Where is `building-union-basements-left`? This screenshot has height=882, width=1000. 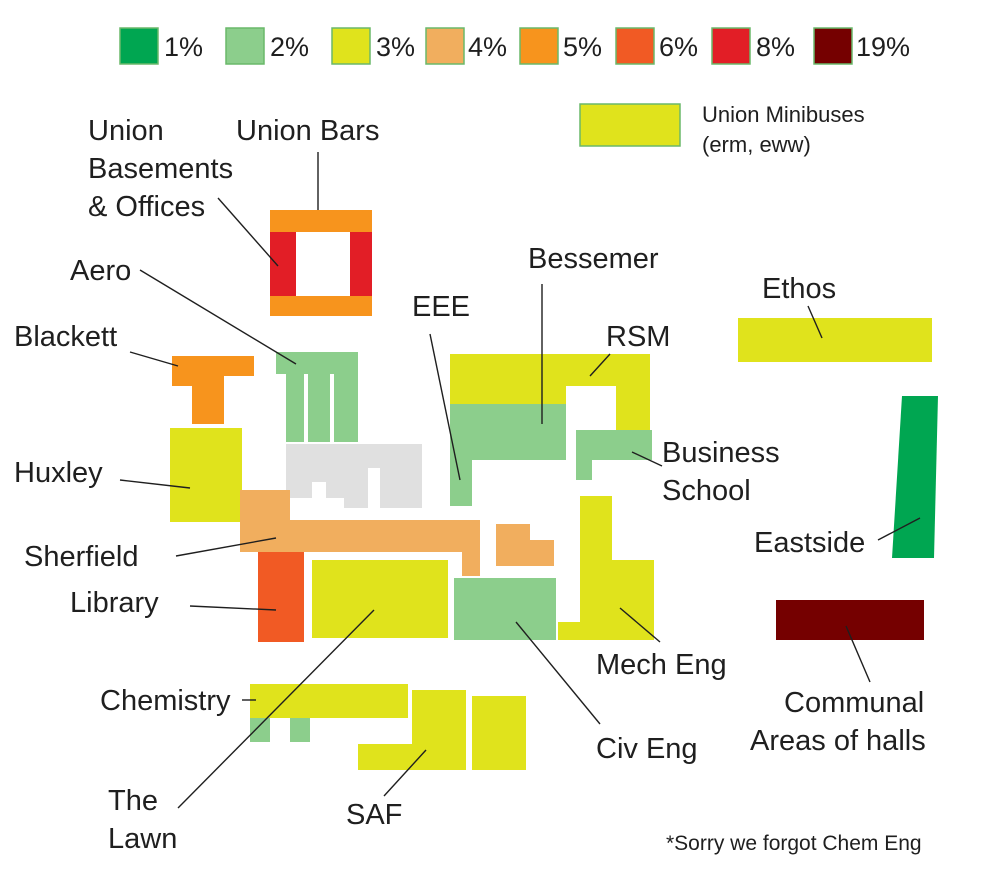
building-union-basements-left is located at coordinates (283, 264).